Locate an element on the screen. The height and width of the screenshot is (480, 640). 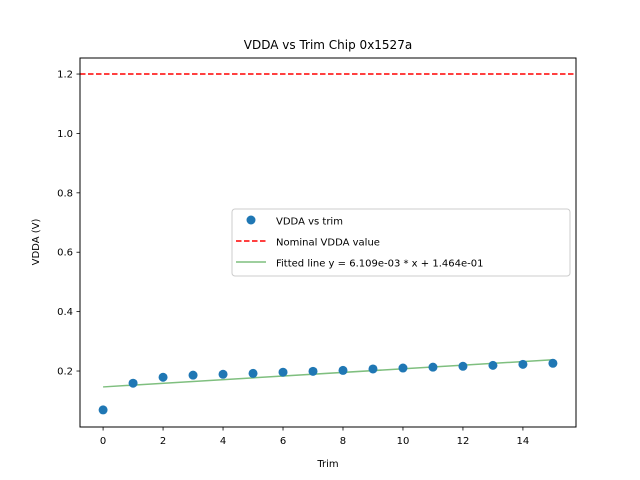
legend-label-scatter: VDDA vs trim is located at coordinates (309, 222).